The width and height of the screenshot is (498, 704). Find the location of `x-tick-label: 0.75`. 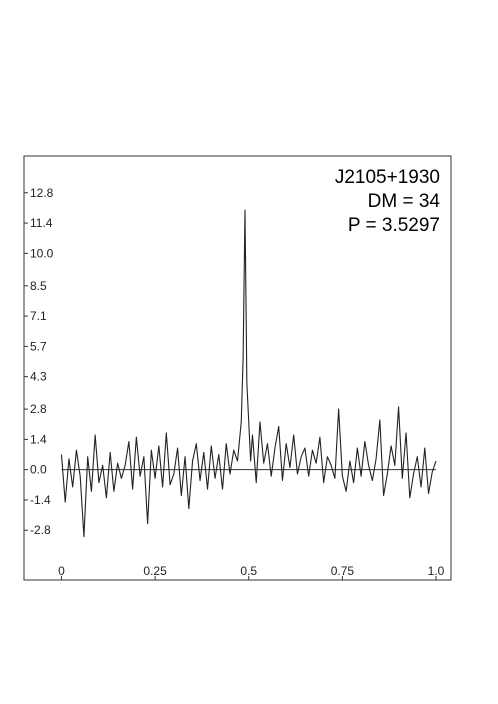

x-tick-label: 0.75 is located at coordinates (343, 571).